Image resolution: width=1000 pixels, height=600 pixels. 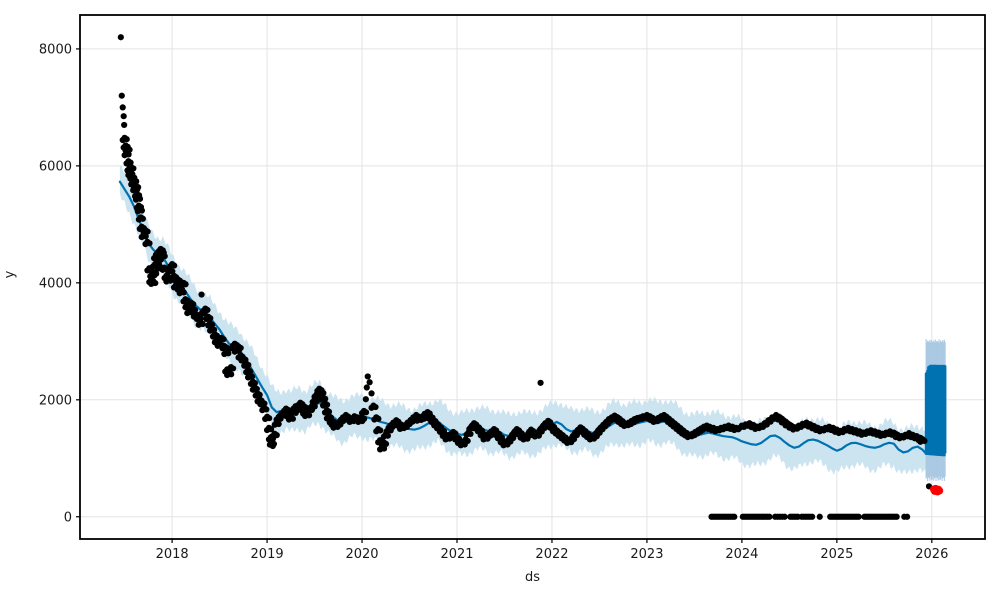 I want to click on svg-text: 2023, so click(x=646, y=554).